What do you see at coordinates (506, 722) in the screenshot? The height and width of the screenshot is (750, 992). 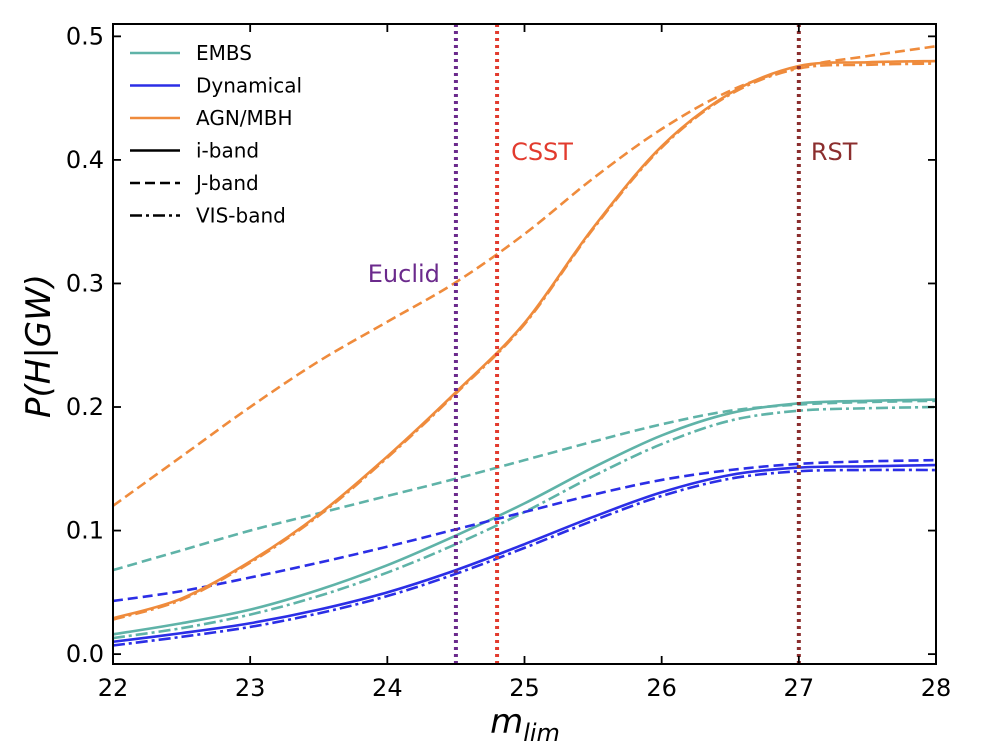 I see `x-axis-label-main: m` at bounding box center [506, 722].